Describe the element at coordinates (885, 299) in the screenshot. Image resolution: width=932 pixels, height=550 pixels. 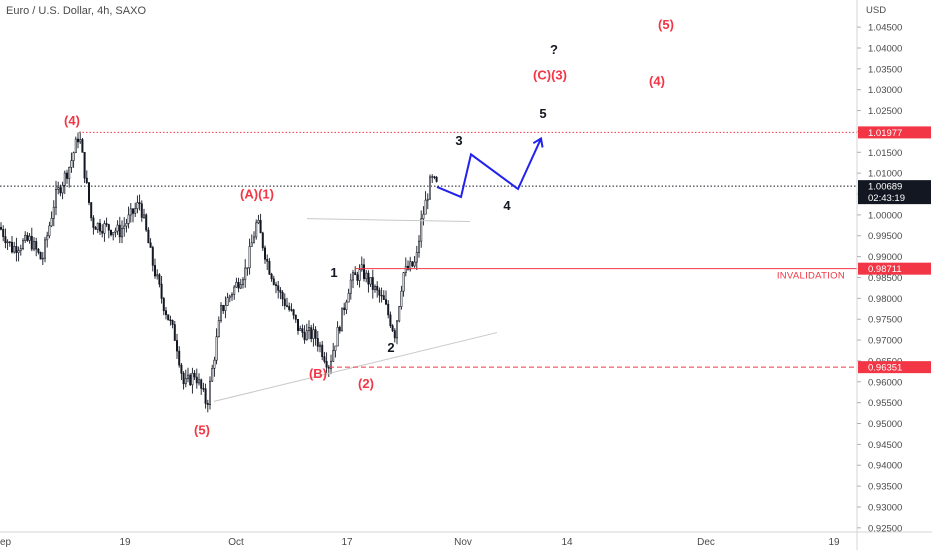
I see `y-tick-label: 0.98000` at that location.